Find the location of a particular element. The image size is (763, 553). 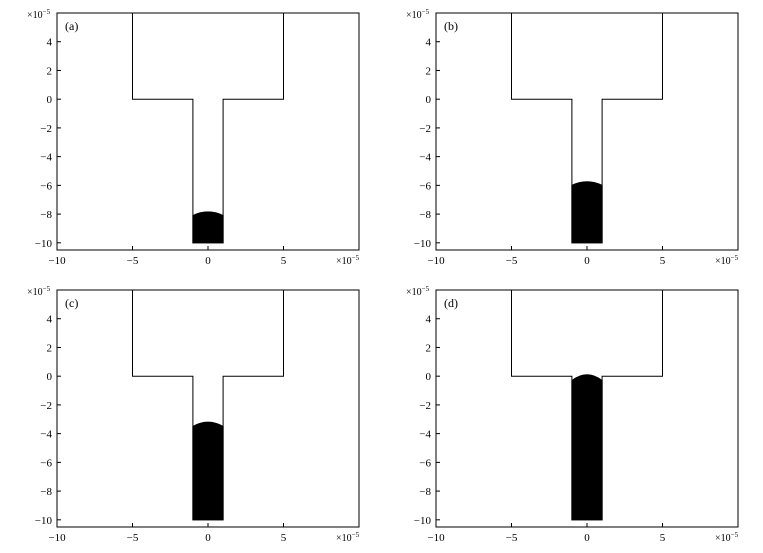

panel-label: (c) is located at coordinates (71, 303).